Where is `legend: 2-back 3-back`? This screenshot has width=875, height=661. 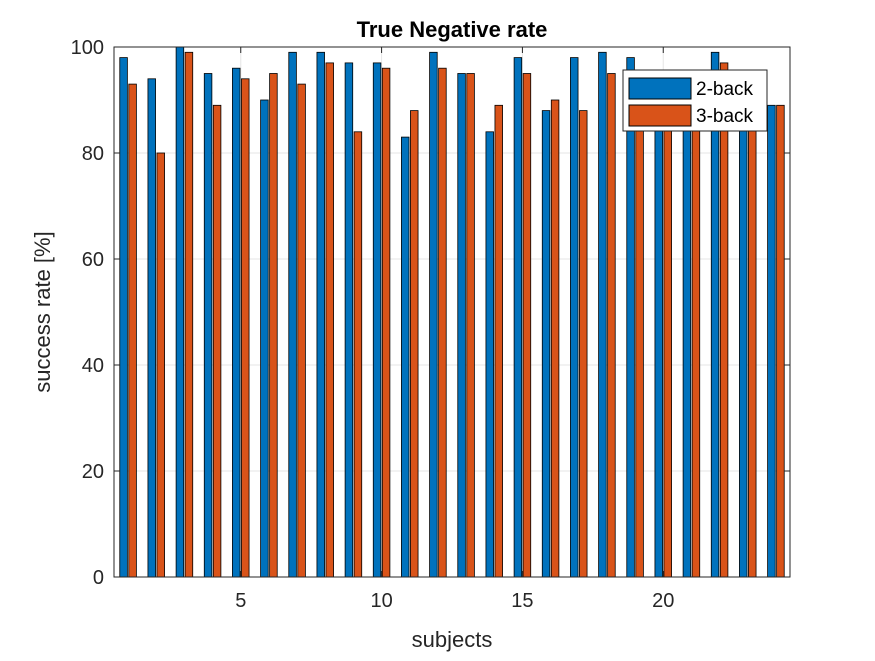 legend: 2-back 3-back is located at coordinates (695, 100).